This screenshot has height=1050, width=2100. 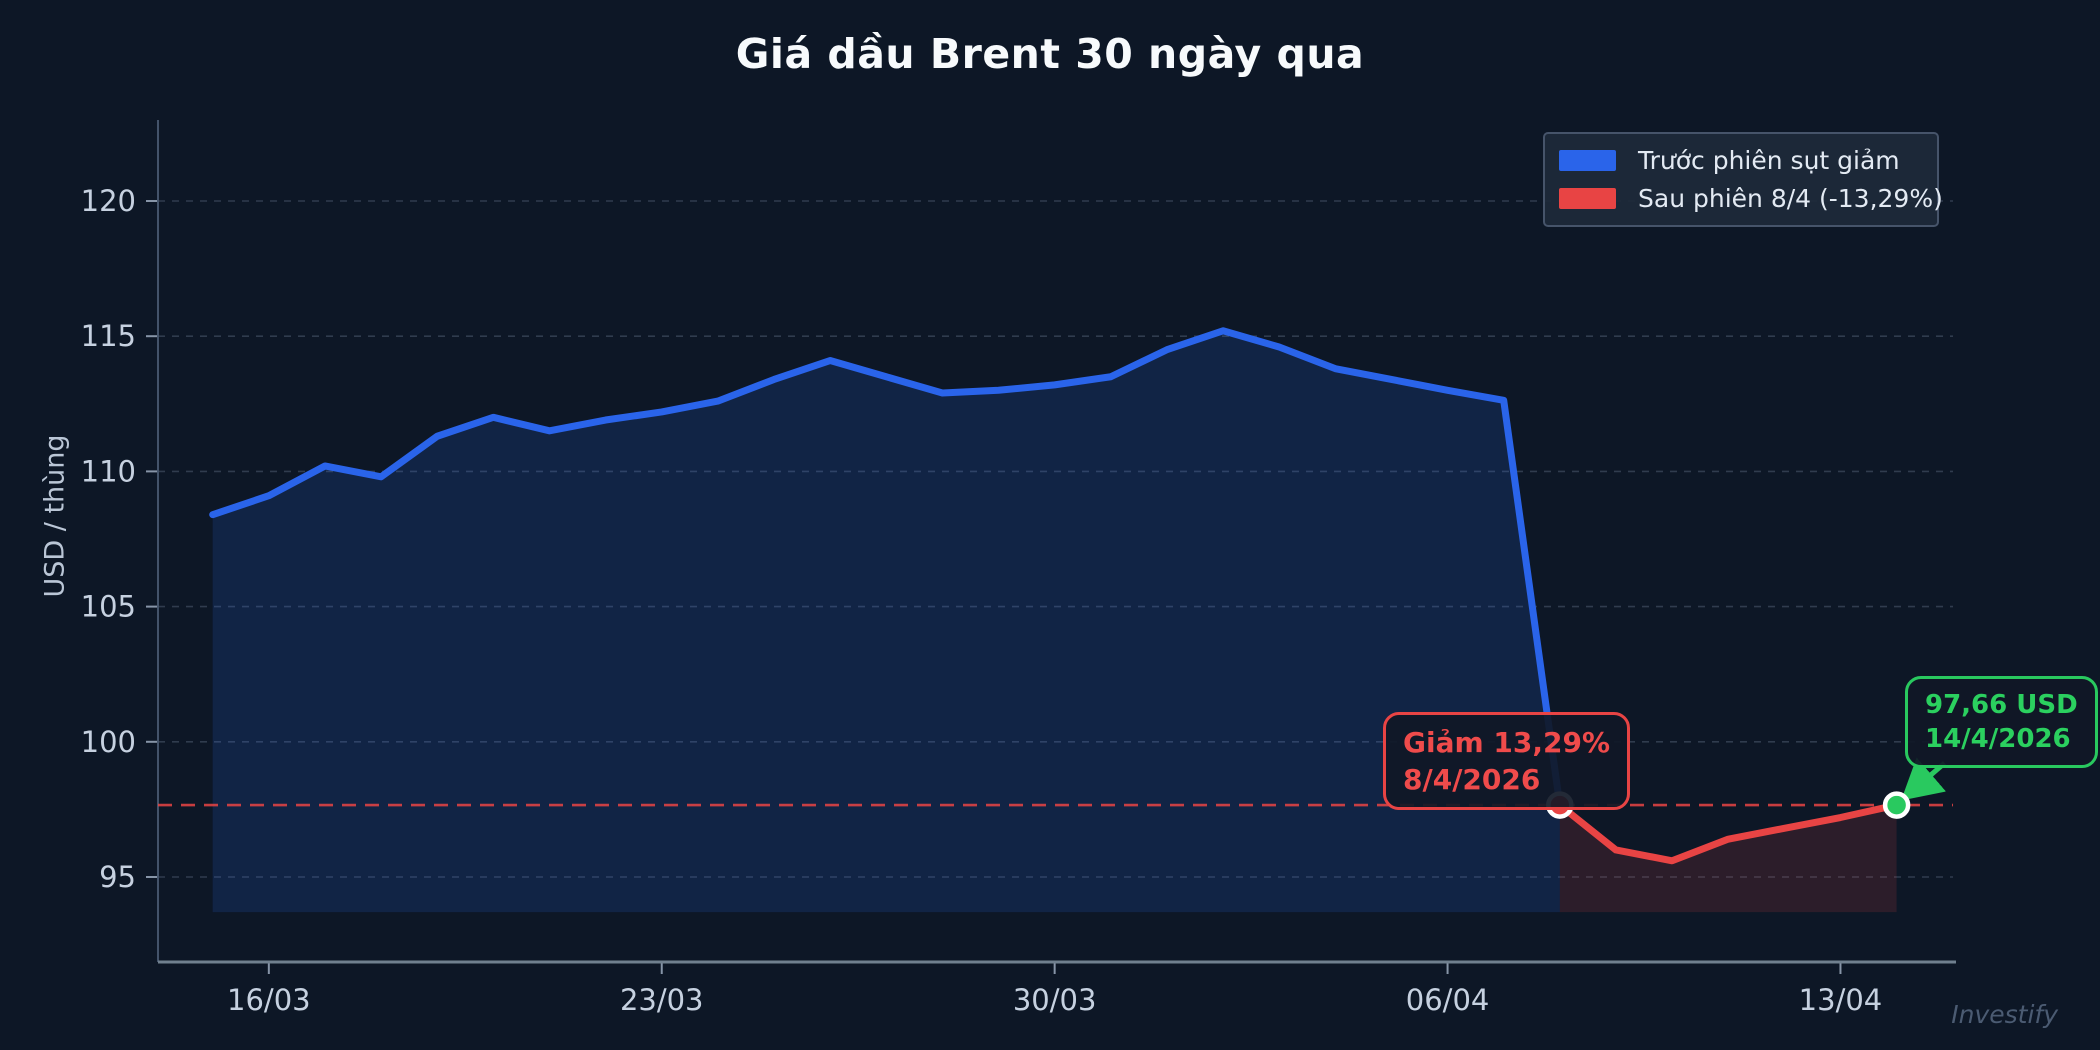 What do you see at coordinates (1507, 742) in the screenshot?
I see `drop-annotation-percent: Giảm 13,29%` at bounding box center [1507, 742].